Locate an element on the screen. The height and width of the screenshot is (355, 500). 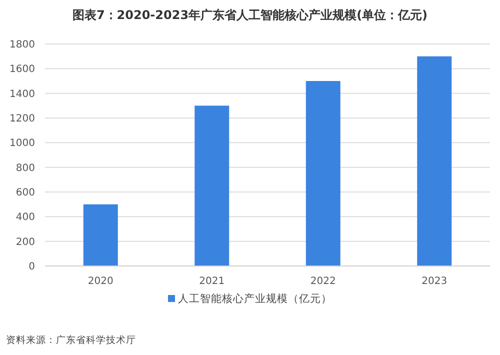
text: 资料来源：广东省科学技术厅 is located at coordinates (71, 340).